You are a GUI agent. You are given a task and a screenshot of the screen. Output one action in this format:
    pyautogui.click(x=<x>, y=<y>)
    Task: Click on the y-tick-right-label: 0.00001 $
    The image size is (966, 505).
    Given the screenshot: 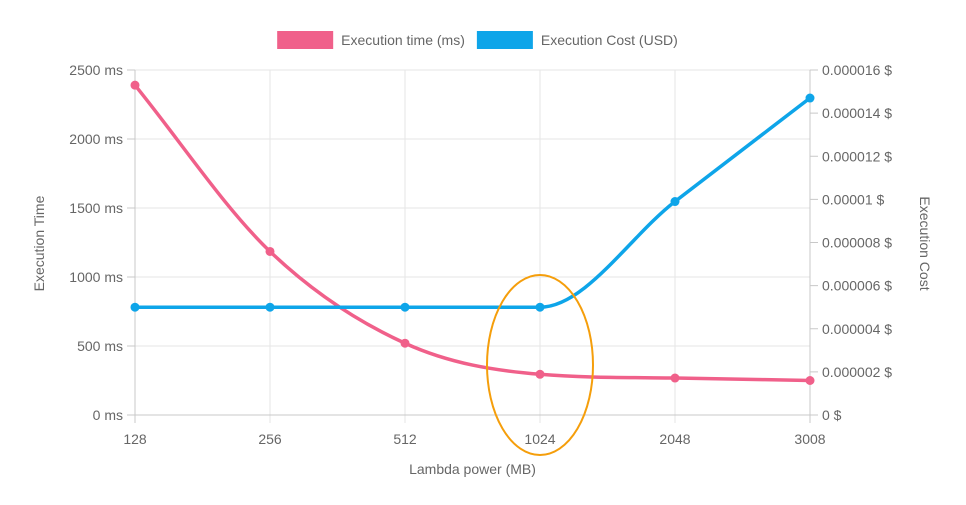 What is the action you would take?
    pyautogui.click(x=853, y=199)
    